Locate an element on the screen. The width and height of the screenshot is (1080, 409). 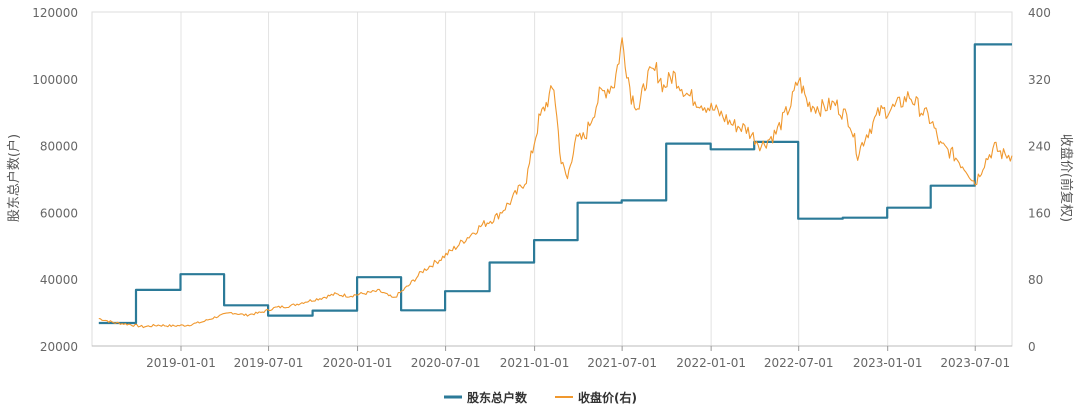
left-tick-label-5: 120000 is located at coordinates (55, 13).